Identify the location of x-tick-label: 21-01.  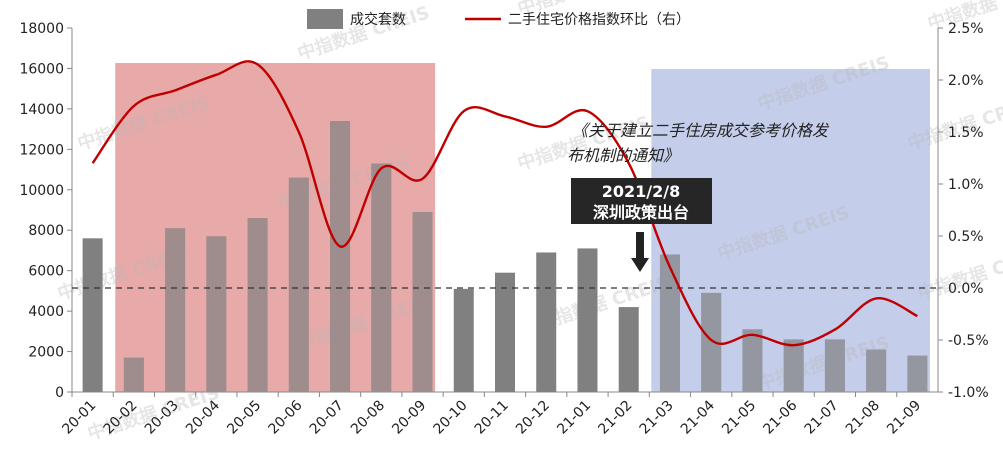
(574, 418).